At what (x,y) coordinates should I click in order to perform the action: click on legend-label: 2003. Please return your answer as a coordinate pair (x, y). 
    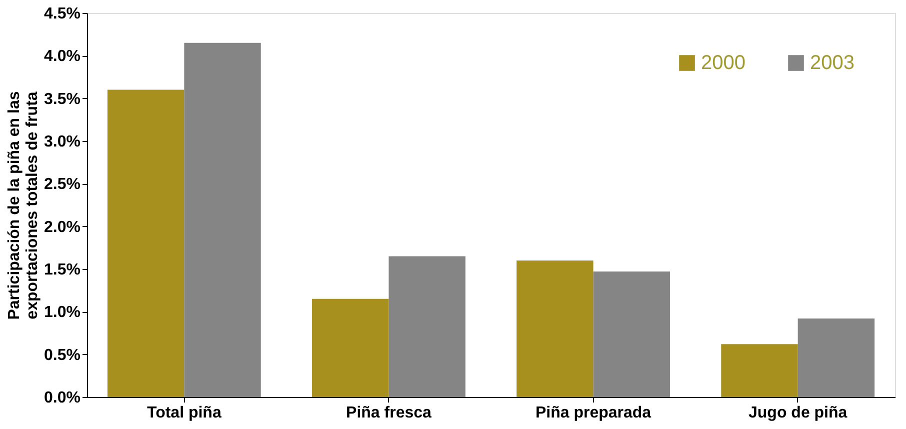
    Looking at the image, I should click on (832, 63).